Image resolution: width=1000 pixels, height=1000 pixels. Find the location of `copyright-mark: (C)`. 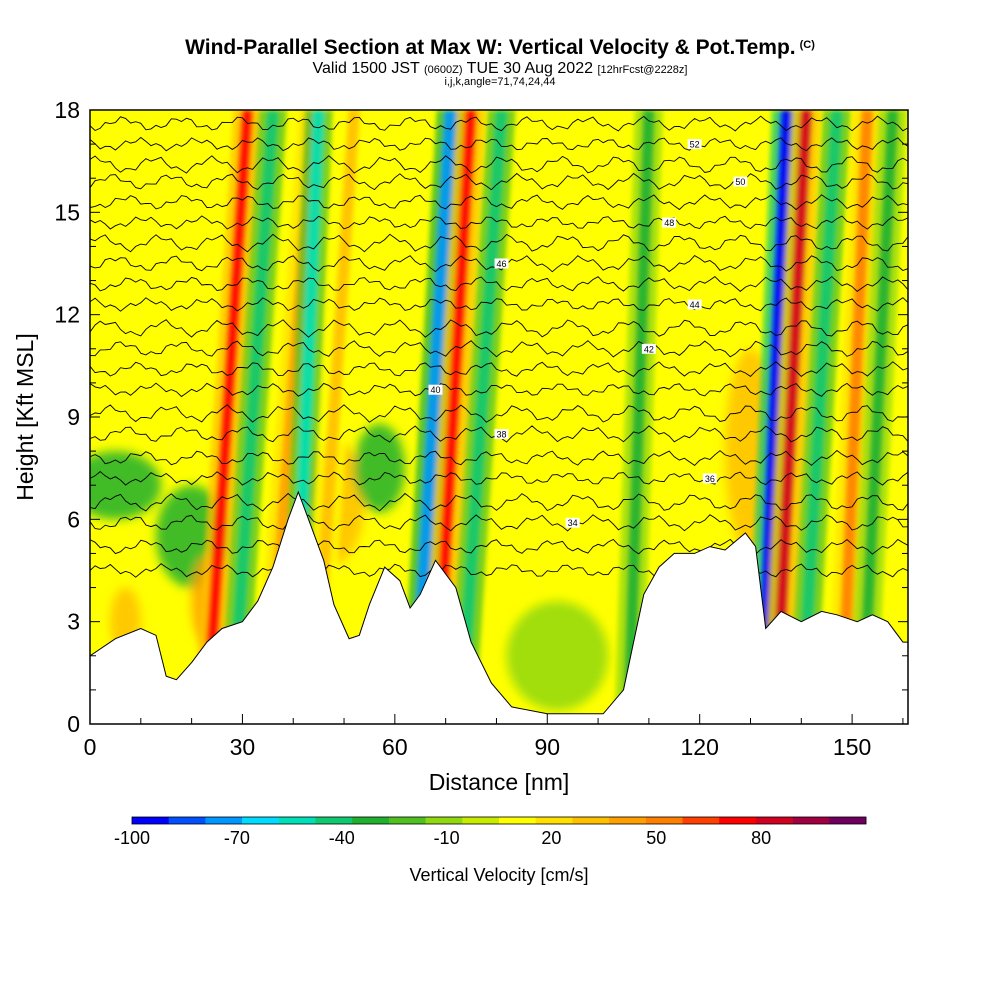

copyright-mark: (C) is located at coordinates (807, 45).